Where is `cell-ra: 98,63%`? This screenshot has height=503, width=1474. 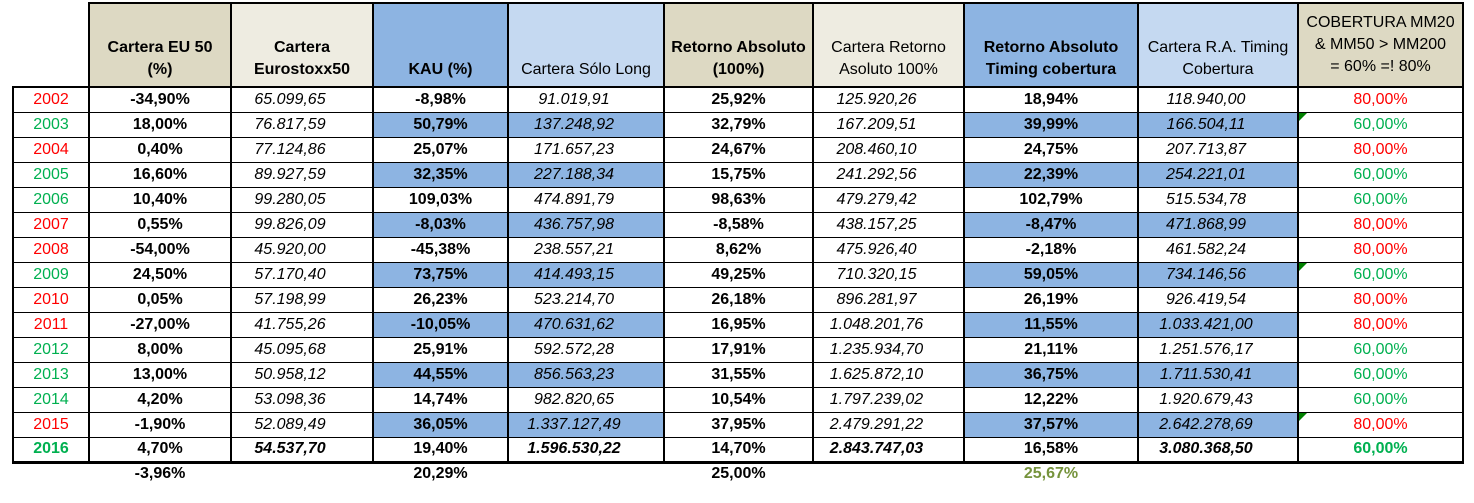
cell-ra: 98,63% is located at coordinates (738, 200).